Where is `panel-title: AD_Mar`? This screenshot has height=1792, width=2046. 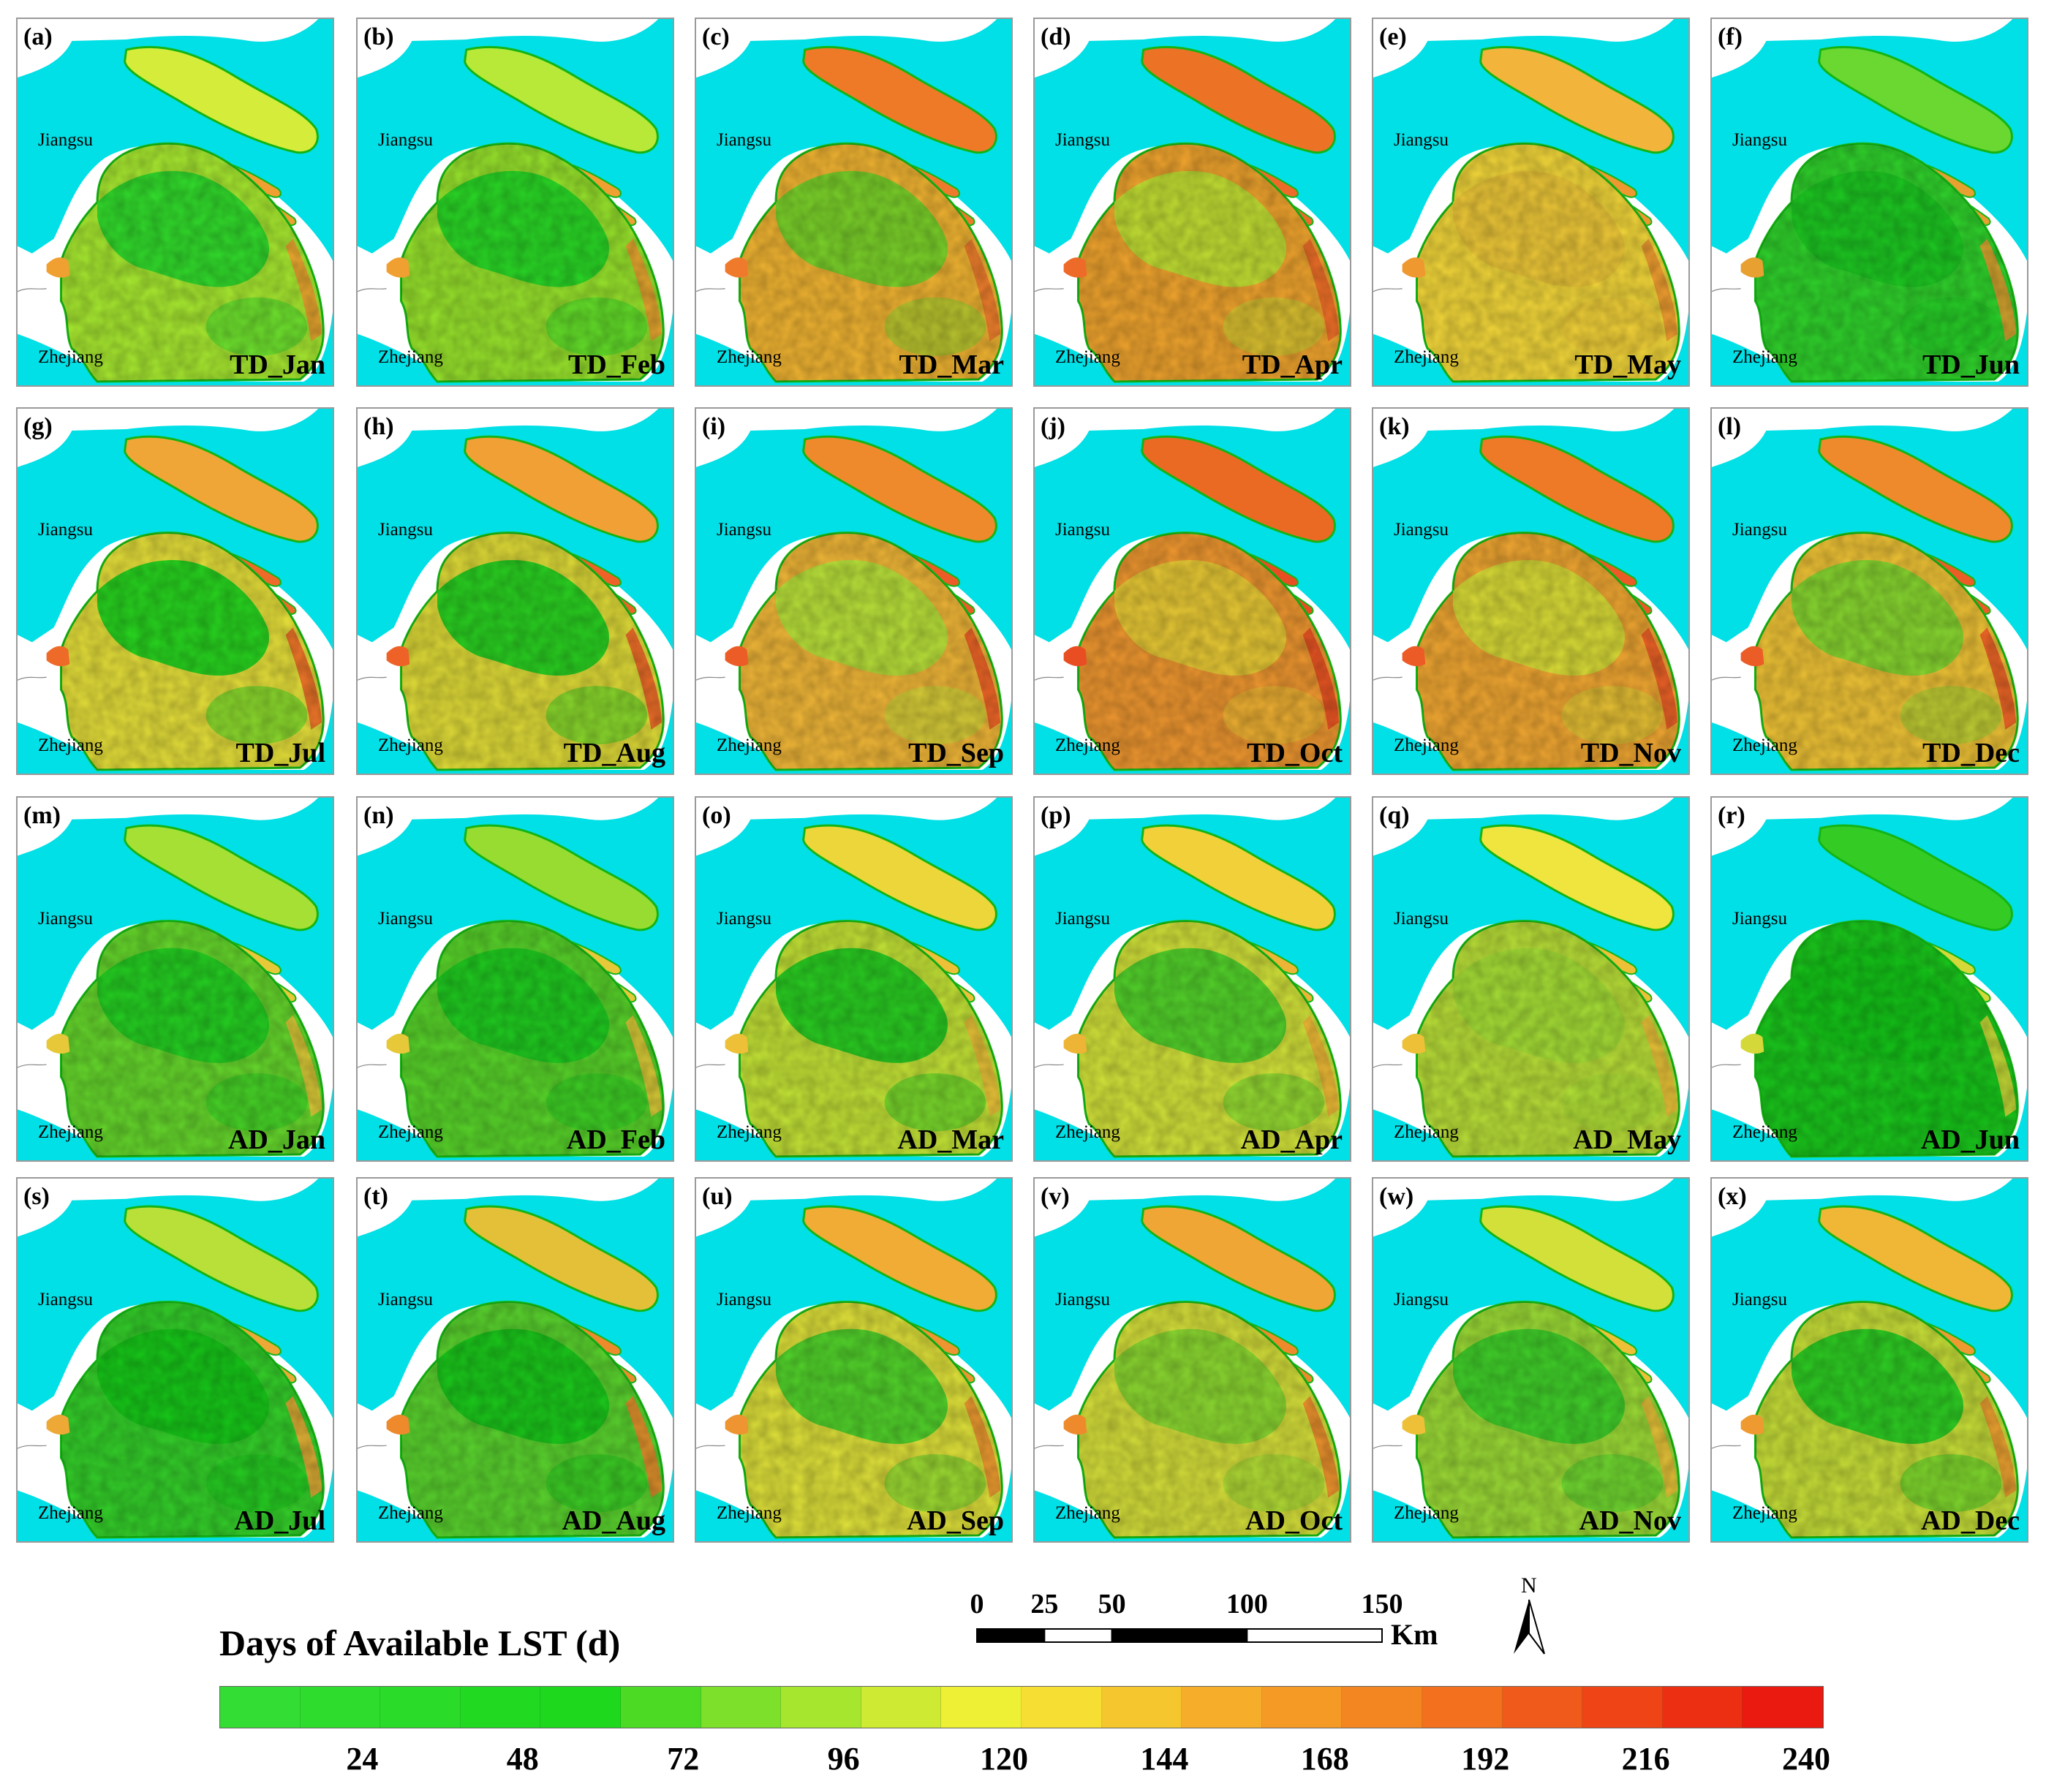 panel-title: AD_Mar is located at coordinates (950, 1139).